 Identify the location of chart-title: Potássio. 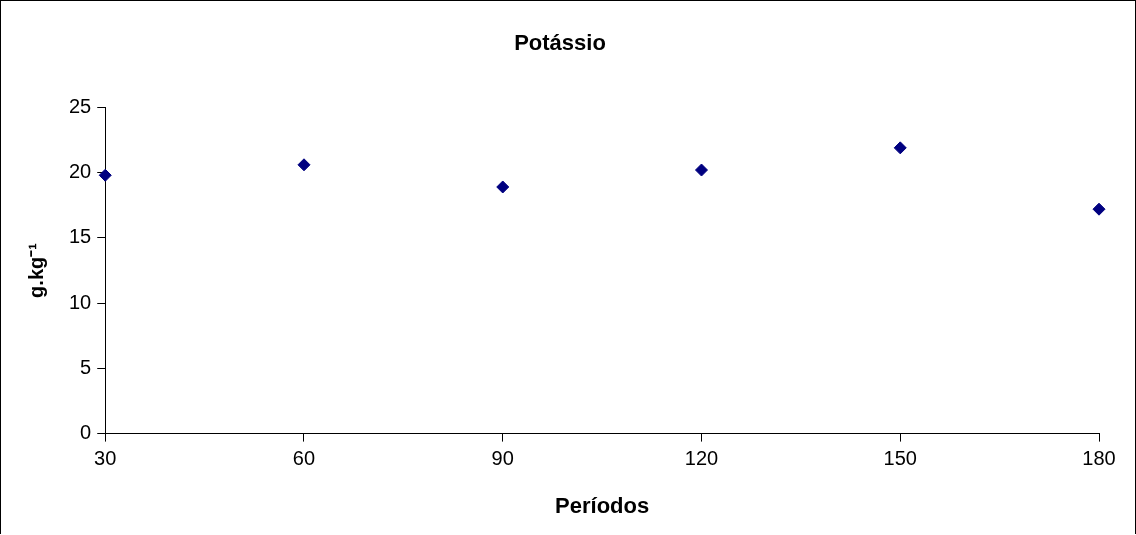
(560, 43).